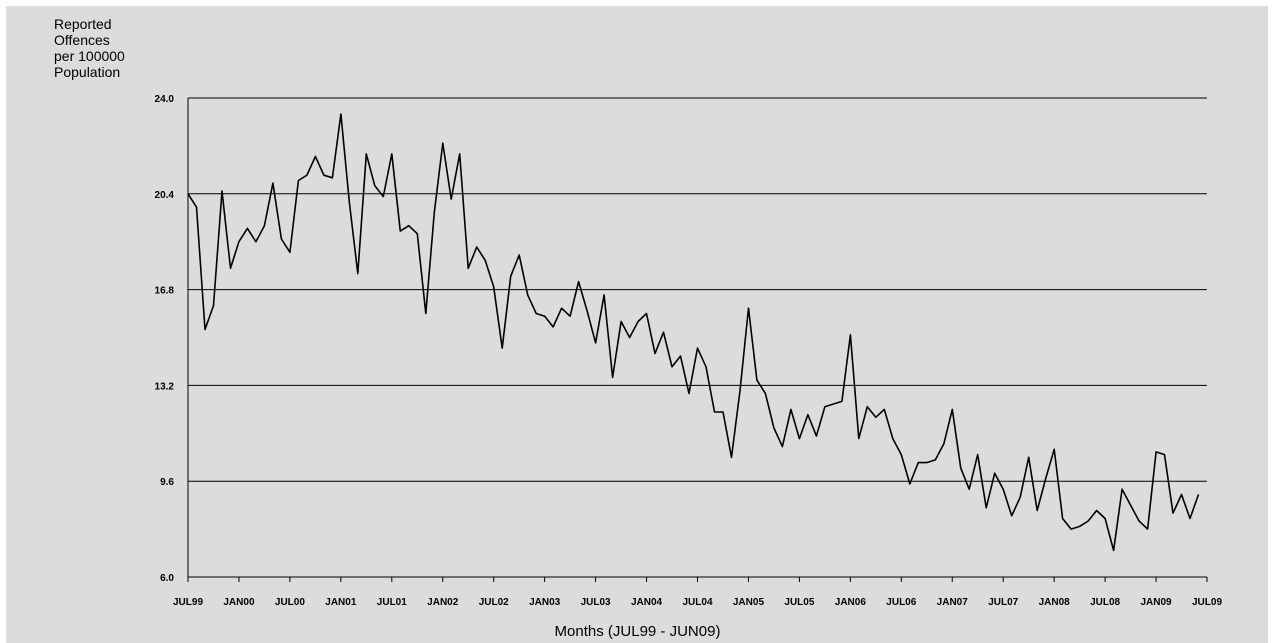 The height and width of the screenshot is (643, 1275). Describe the element at coordinates (1156, 602) in the screenshot. I see `x-tick-label: JAN09` at that location.